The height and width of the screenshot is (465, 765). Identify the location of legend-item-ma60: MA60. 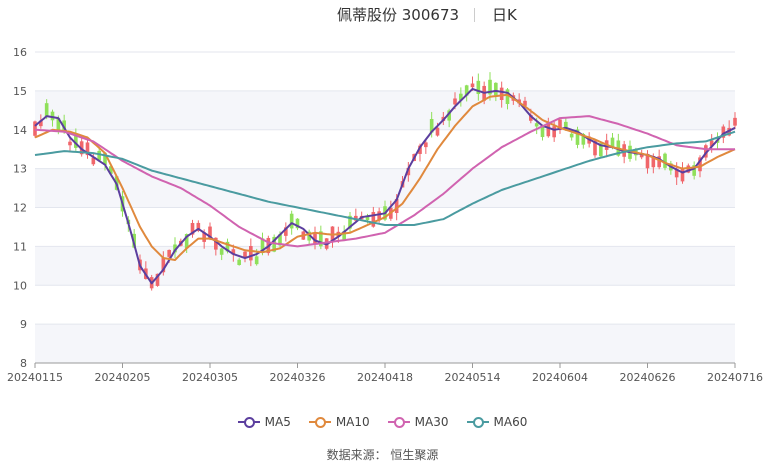
(497, 422).